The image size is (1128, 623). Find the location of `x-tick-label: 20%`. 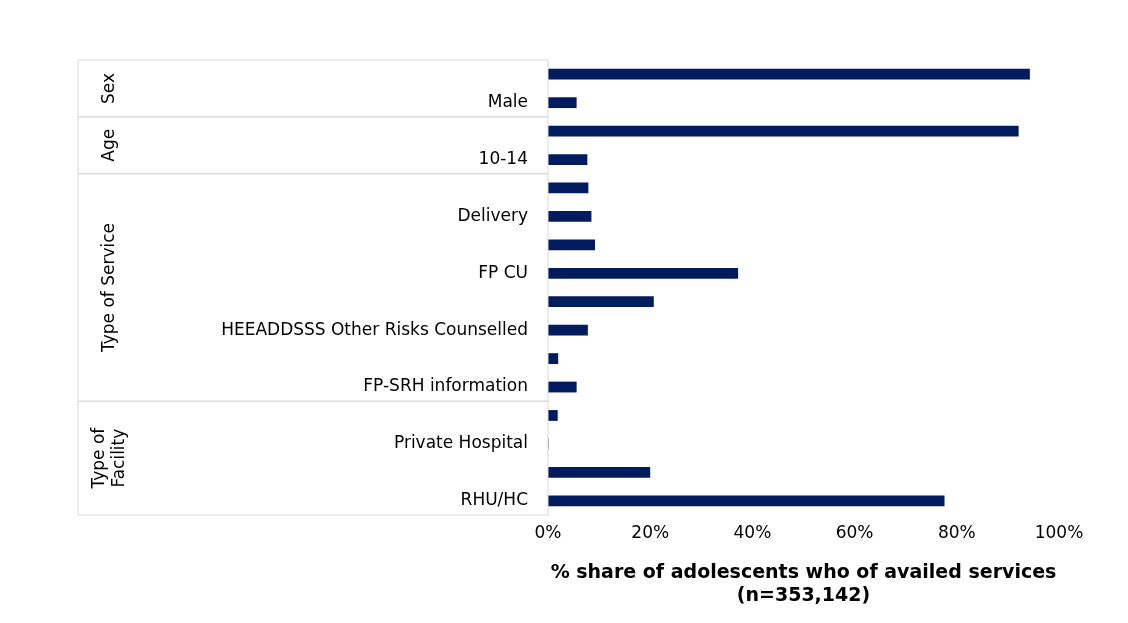

x-tick-label: 20% is located at coordinates (650, 531).